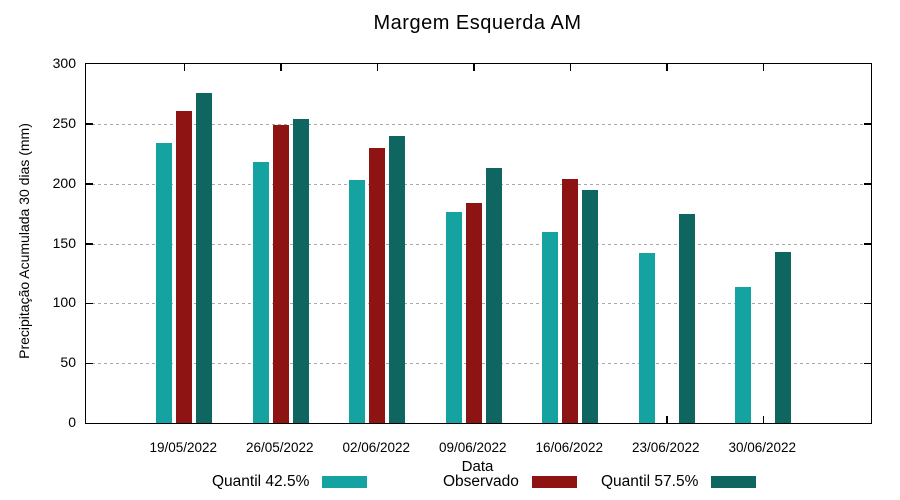 This screenshot has height=500, width=900. I want to click on bar-series0-group4, so click(550, 327).